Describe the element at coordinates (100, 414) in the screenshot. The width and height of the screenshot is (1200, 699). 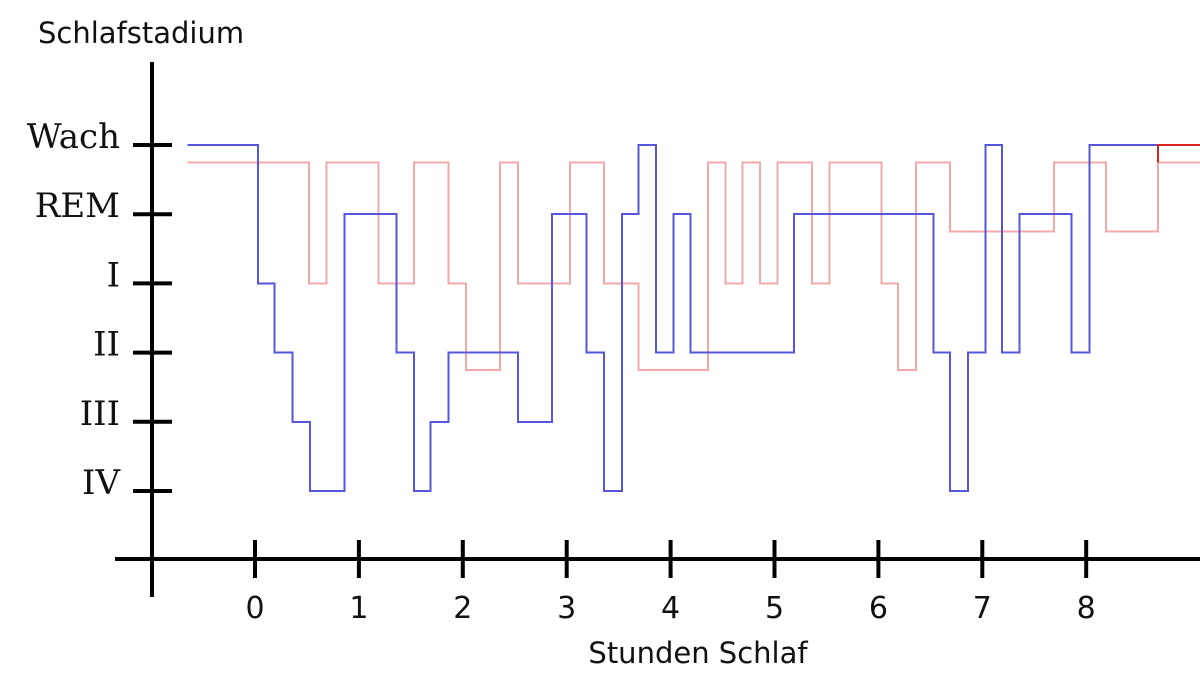
I see `y-tick-label: III` at that location.